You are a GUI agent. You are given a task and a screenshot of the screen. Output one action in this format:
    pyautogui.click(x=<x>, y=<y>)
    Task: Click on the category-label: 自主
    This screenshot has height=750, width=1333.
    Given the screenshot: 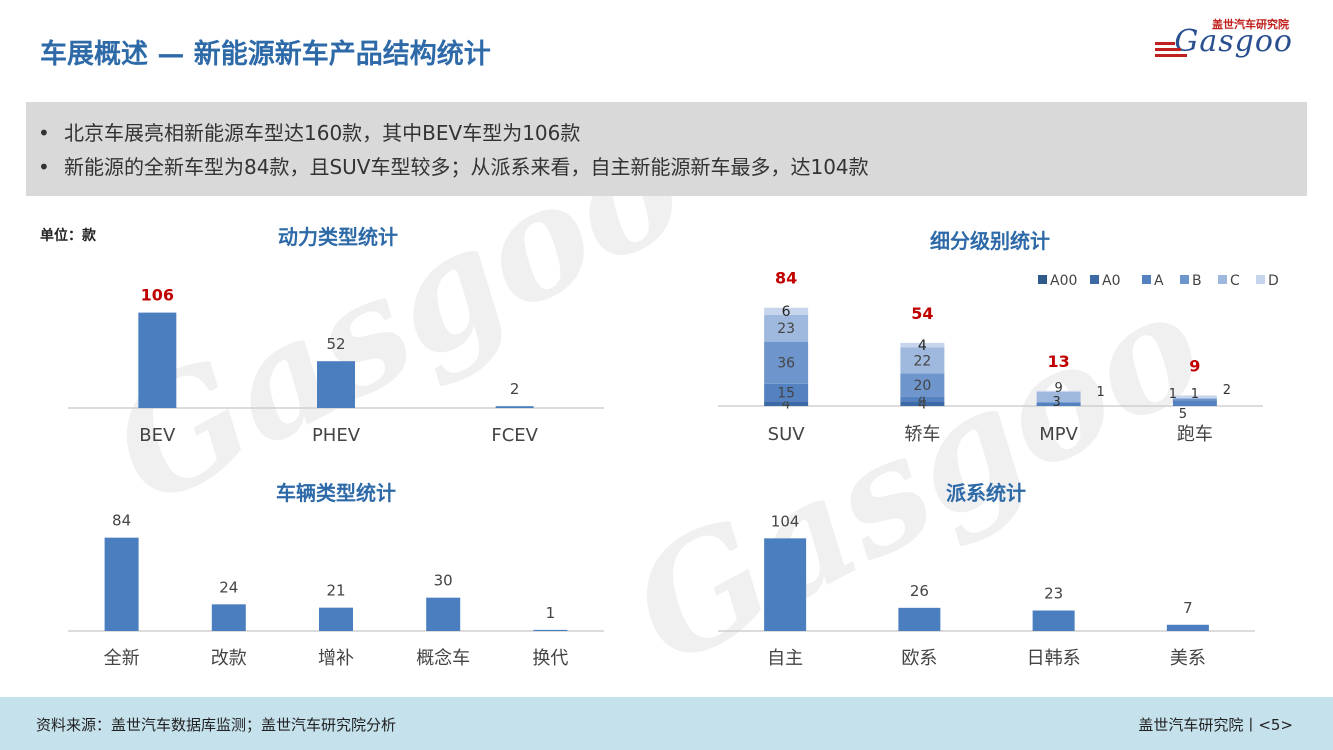 What is the action you would take?
    pyautogui.click(x=785, y=658)
    